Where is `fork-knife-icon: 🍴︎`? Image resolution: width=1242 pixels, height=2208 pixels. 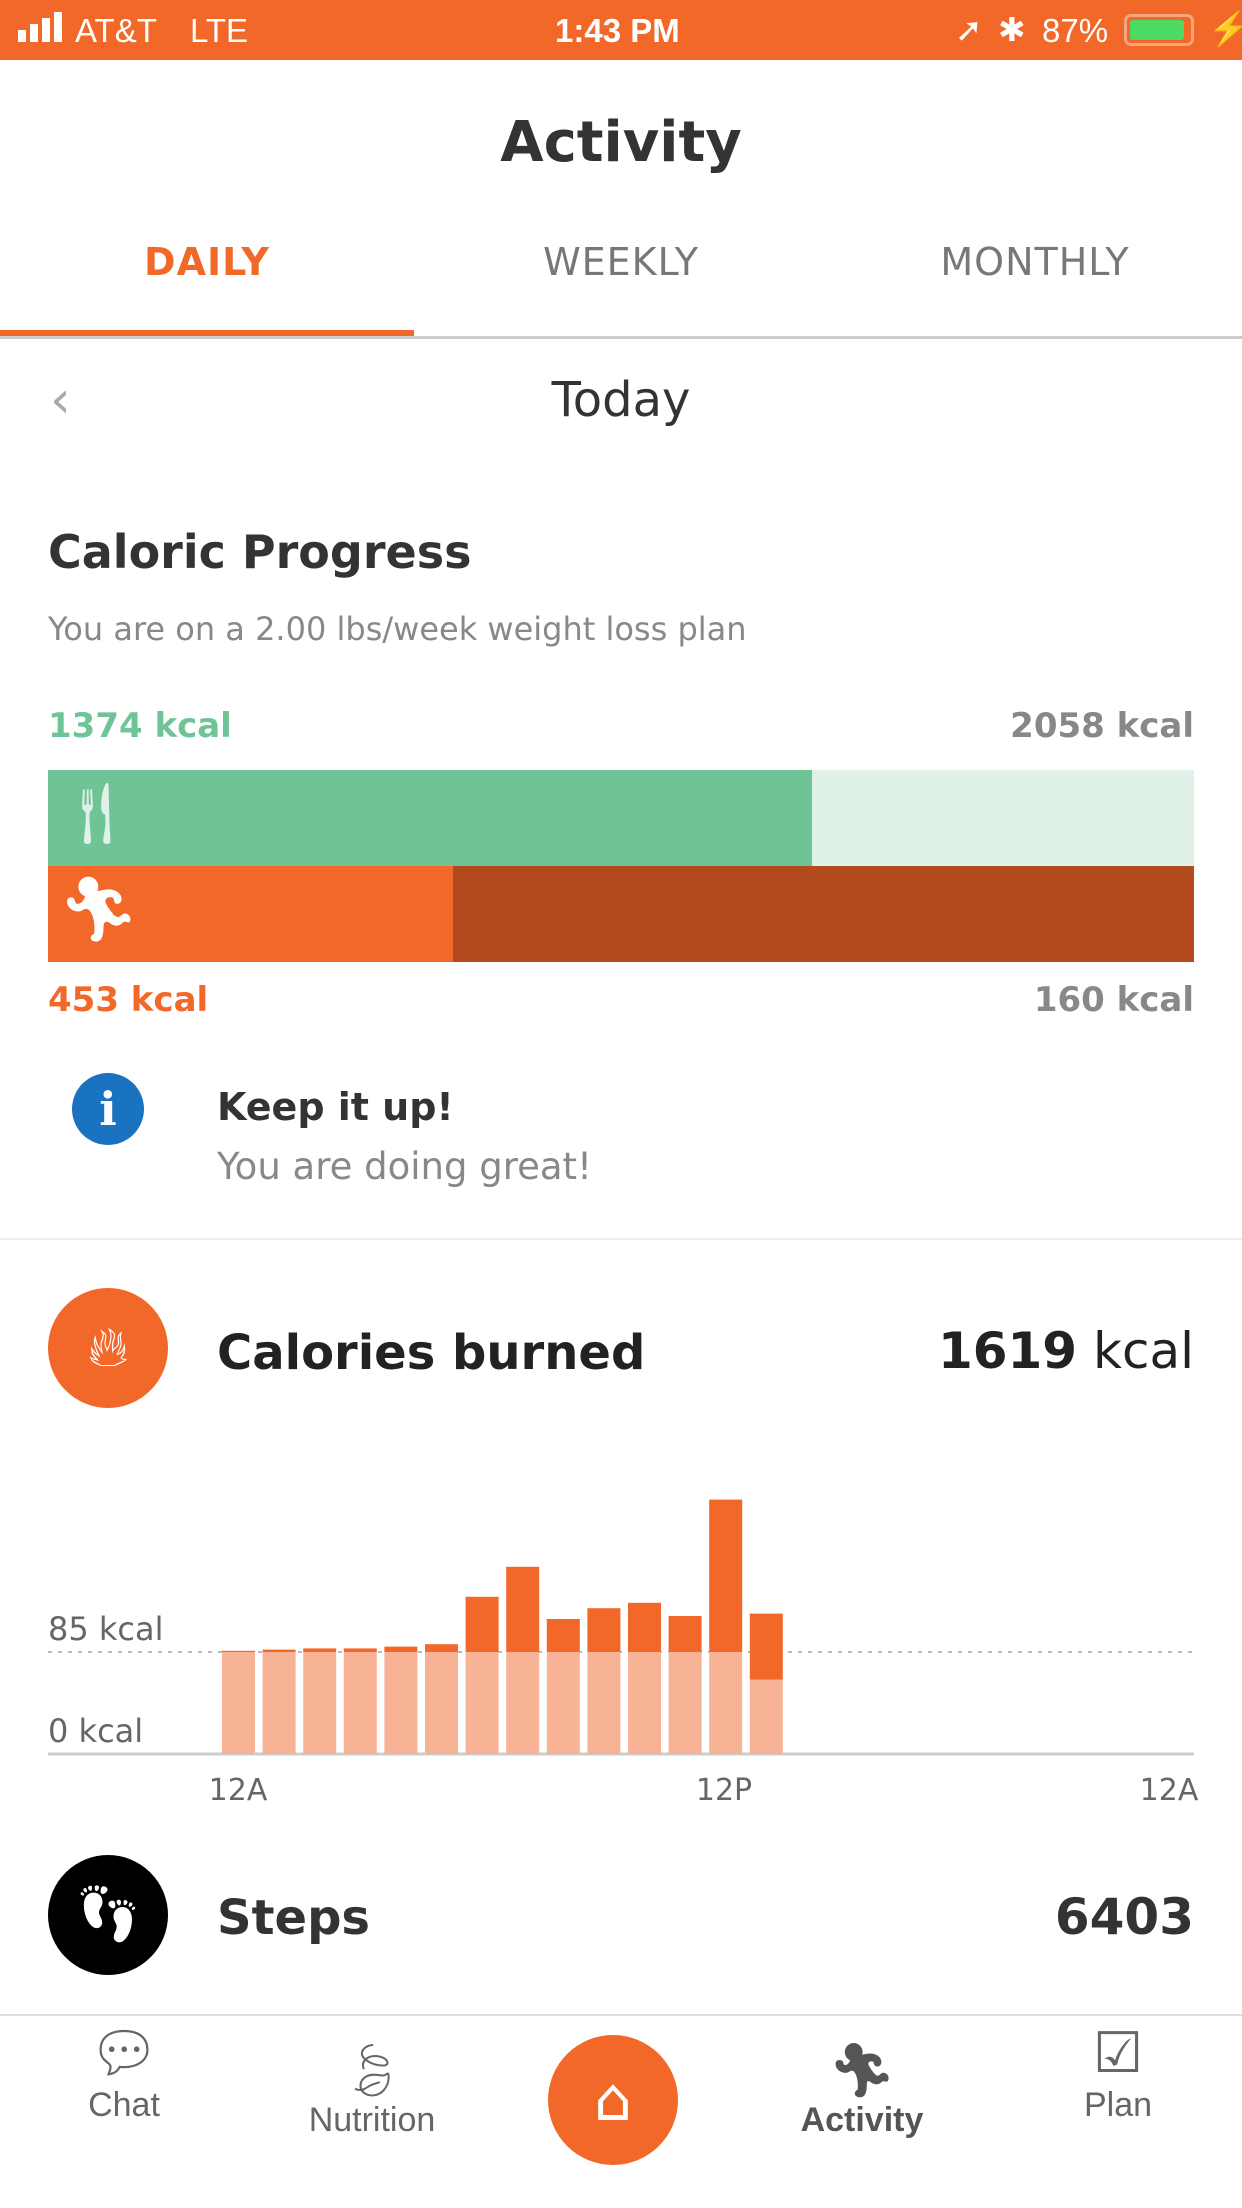
fork-knife-icon: 🍴︎ is located at coordinates (96, 814).